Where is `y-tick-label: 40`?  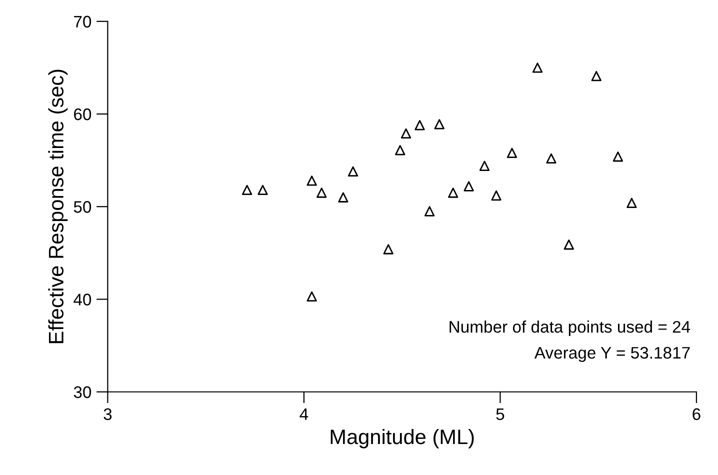
y-tick-label: 40 is located at coordinates (83, 300).